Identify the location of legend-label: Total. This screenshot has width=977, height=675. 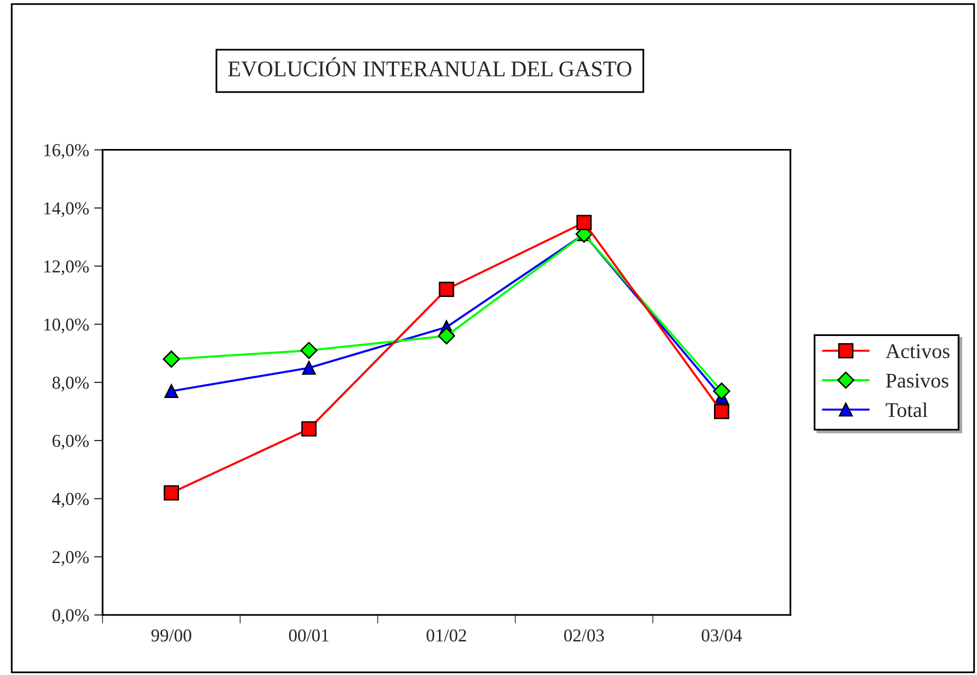
(907, 410).